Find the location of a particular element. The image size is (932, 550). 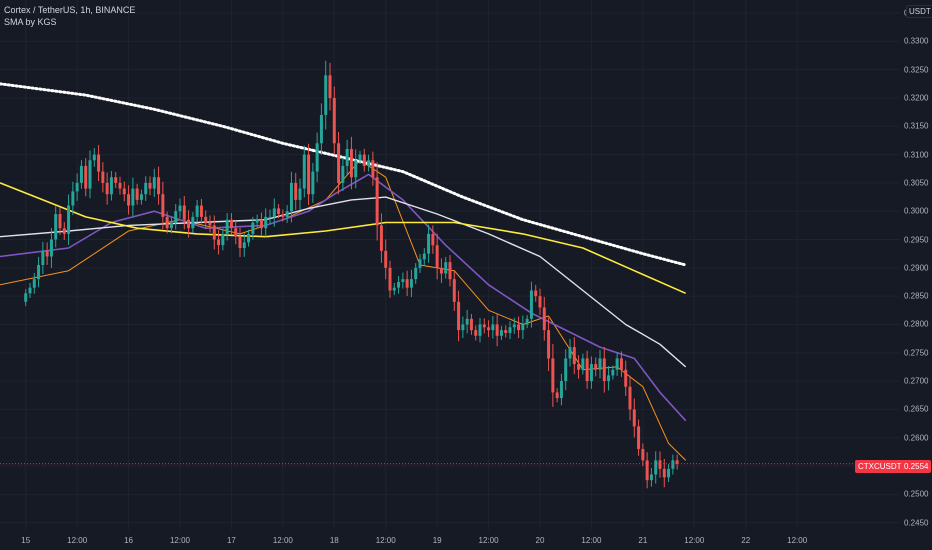

y-tick-label: 0.3100 is located at coordinates (916, 155).